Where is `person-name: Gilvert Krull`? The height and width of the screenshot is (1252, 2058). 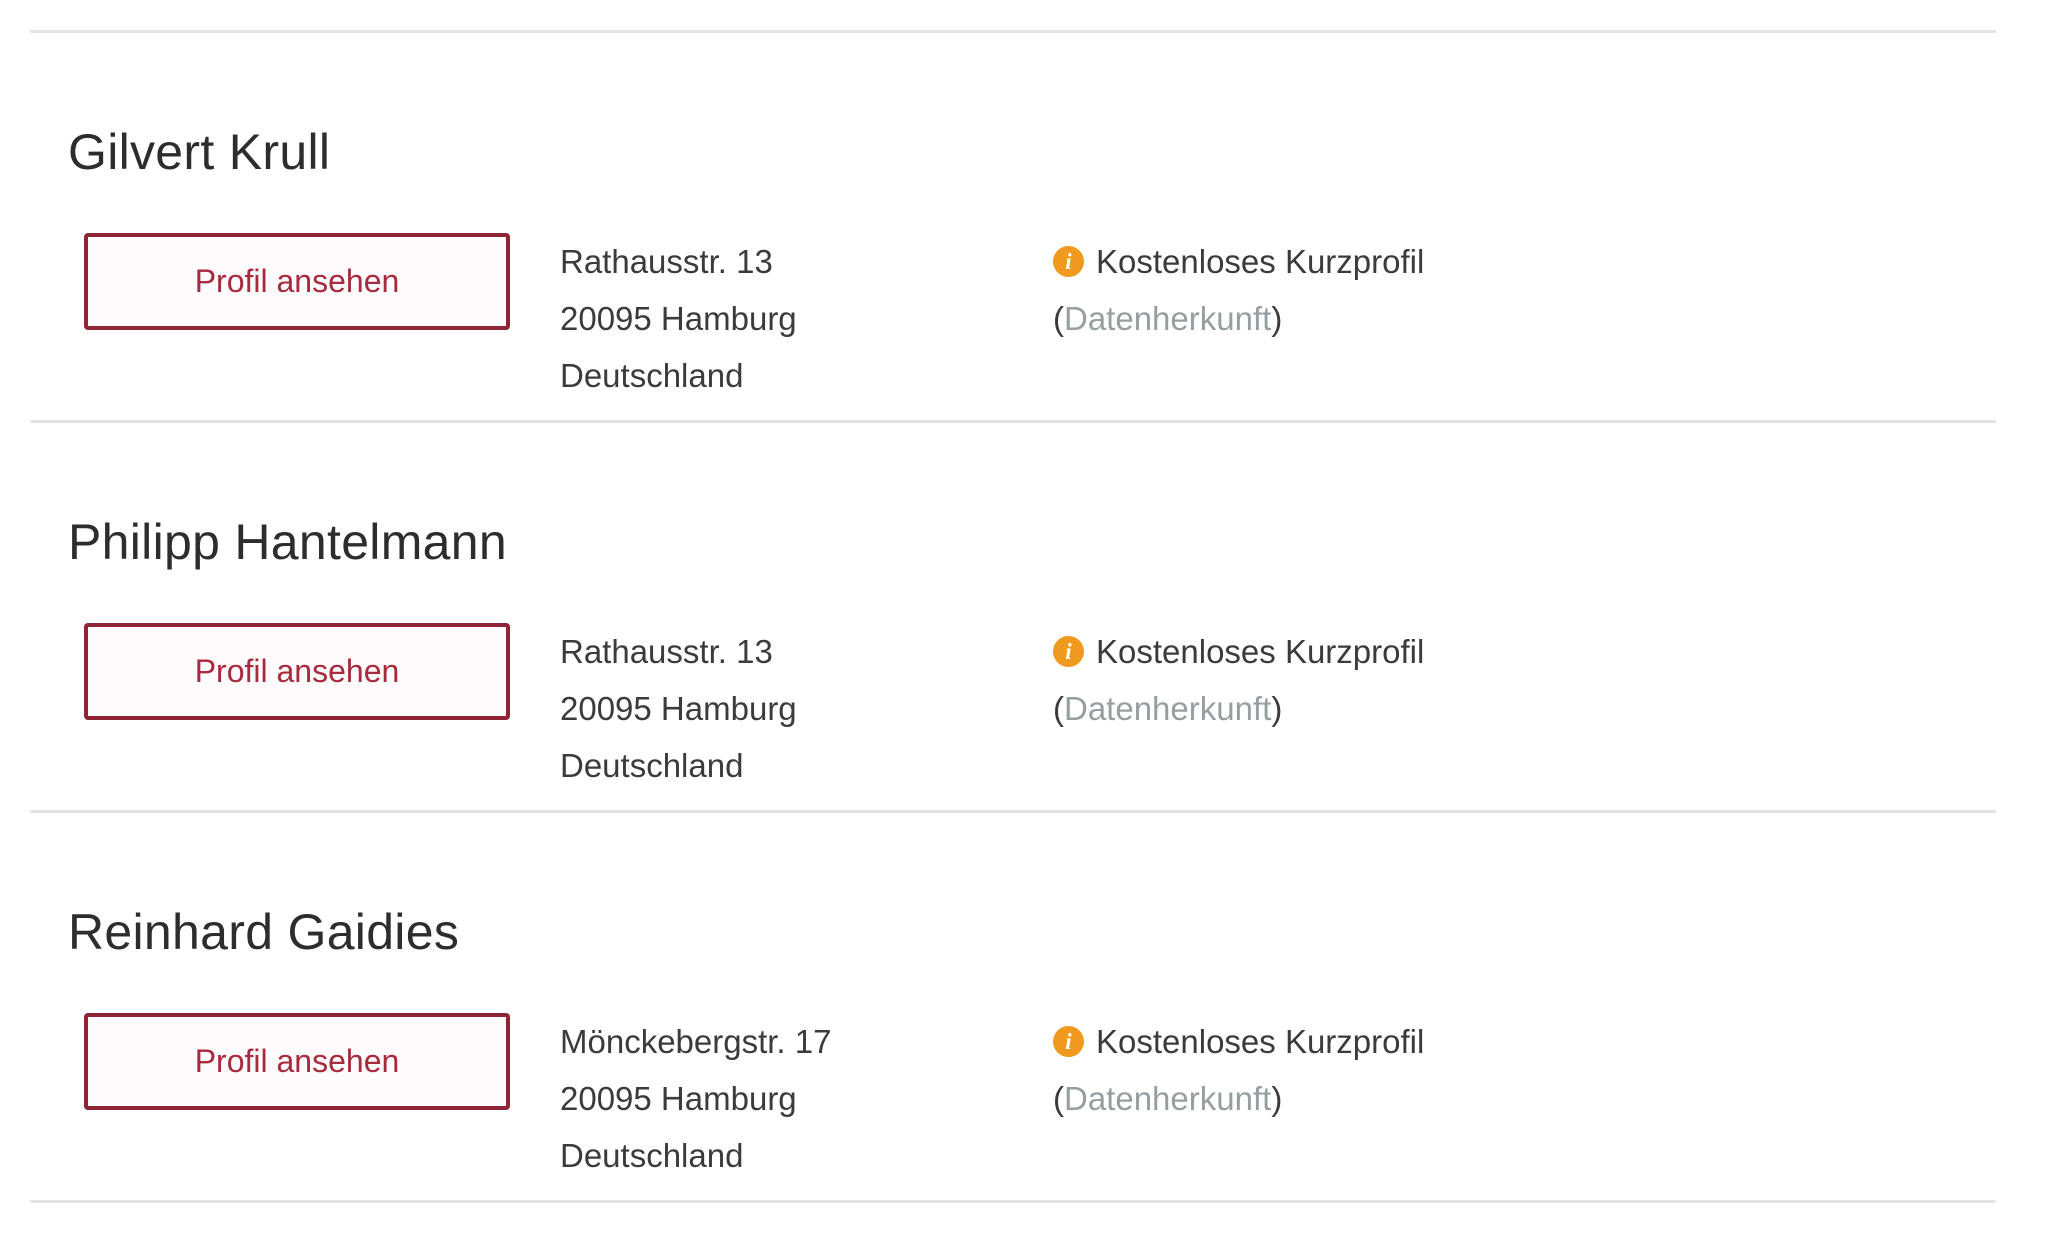
person-name: Gilvert Krull is located at coordinates (199, 152).